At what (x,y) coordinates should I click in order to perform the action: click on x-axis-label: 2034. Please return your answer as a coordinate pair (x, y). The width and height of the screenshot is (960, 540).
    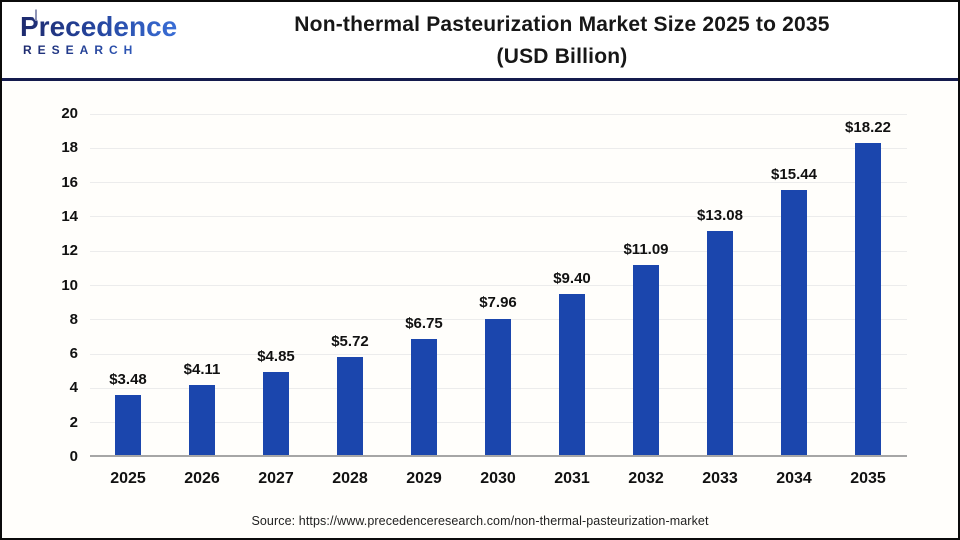
    Looking at the image, I should click on (794, 478).